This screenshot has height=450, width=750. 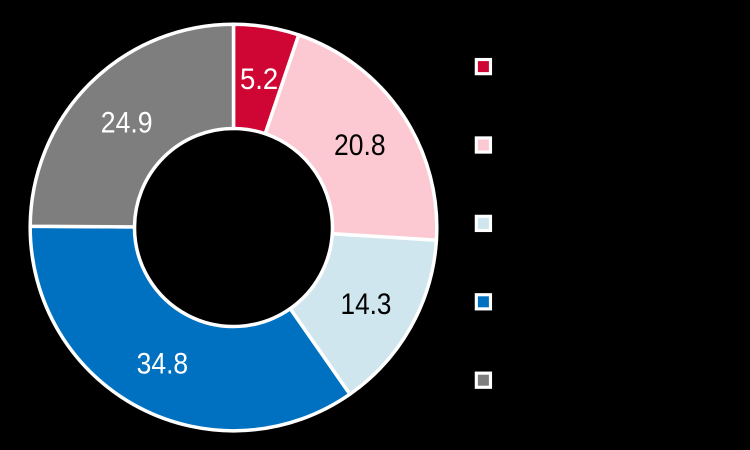 What do you see at coordinates (127, 122) in the screenshot?
I see `svg-text: 24.9` at bounding box center [127, 122].